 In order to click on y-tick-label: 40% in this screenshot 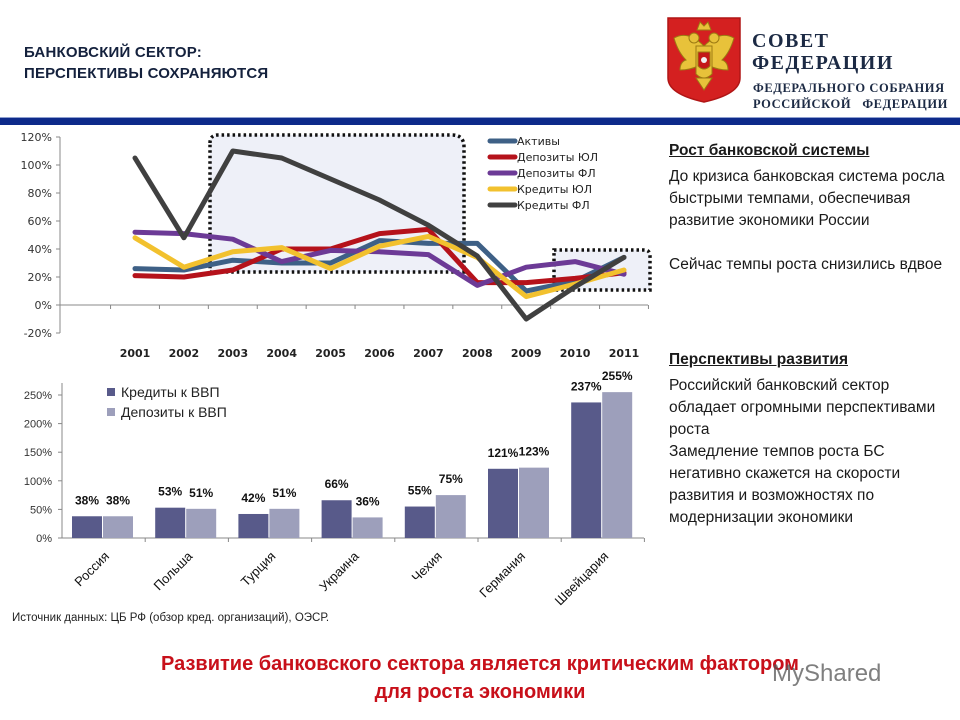, I will do `click(40, 249)`.